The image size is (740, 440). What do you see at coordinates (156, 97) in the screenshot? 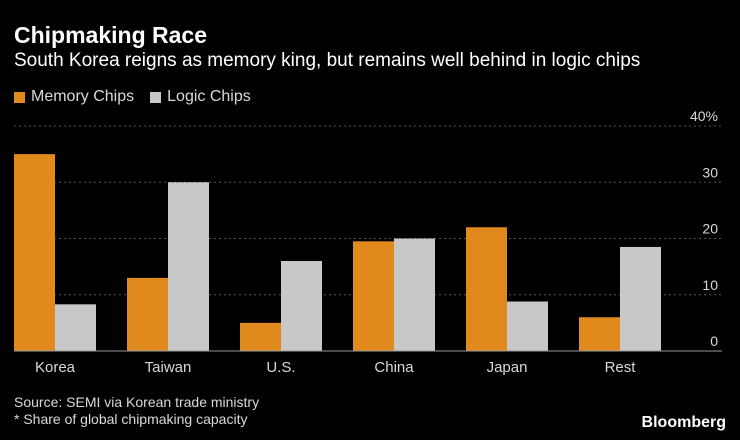
I see `legend-swatch-logic` at bounding box center [156, 97].